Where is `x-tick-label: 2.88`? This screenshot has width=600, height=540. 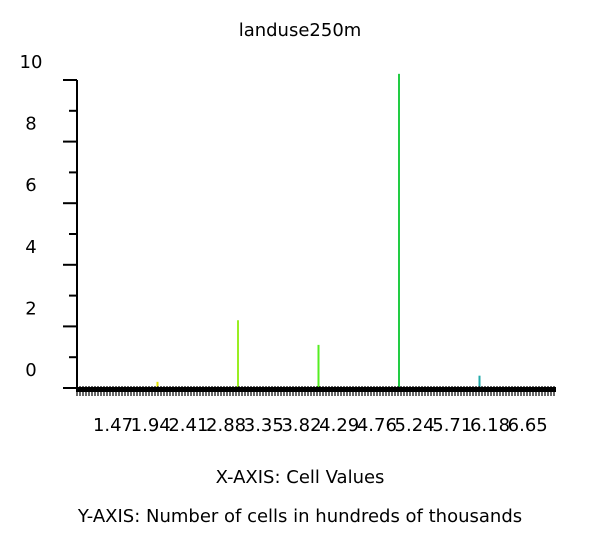
x-tick-label: 2.88 is located at coordinates (226, 425).